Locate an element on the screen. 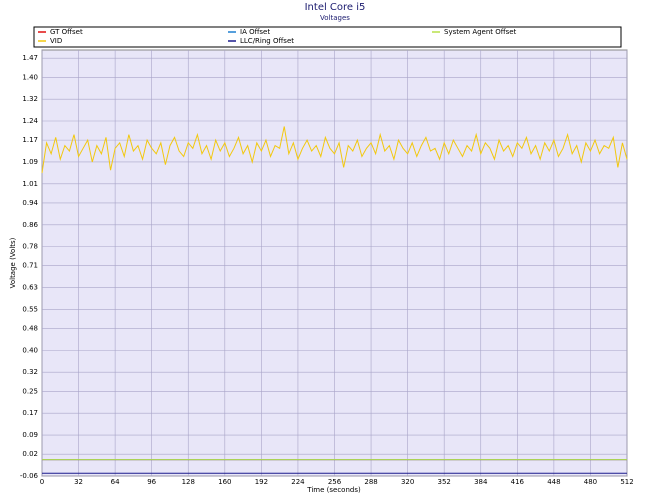 The height and width of the screenshot is (502, 670). y-tick-label: 0.25 is located at coordinates (30, 391).